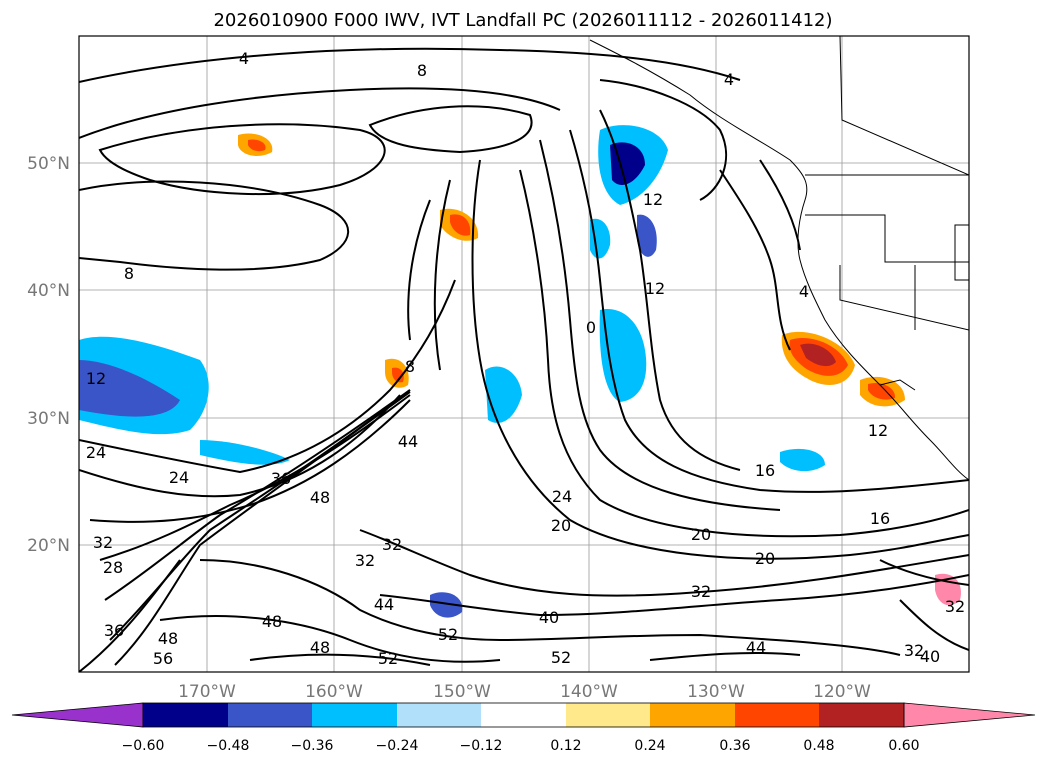 The image size is (1047, 765). Describe the element at coordinates (48, 355) in the screenshot. I see `lat-axis: 50°N 40°N 30°N 20°N` at that location.